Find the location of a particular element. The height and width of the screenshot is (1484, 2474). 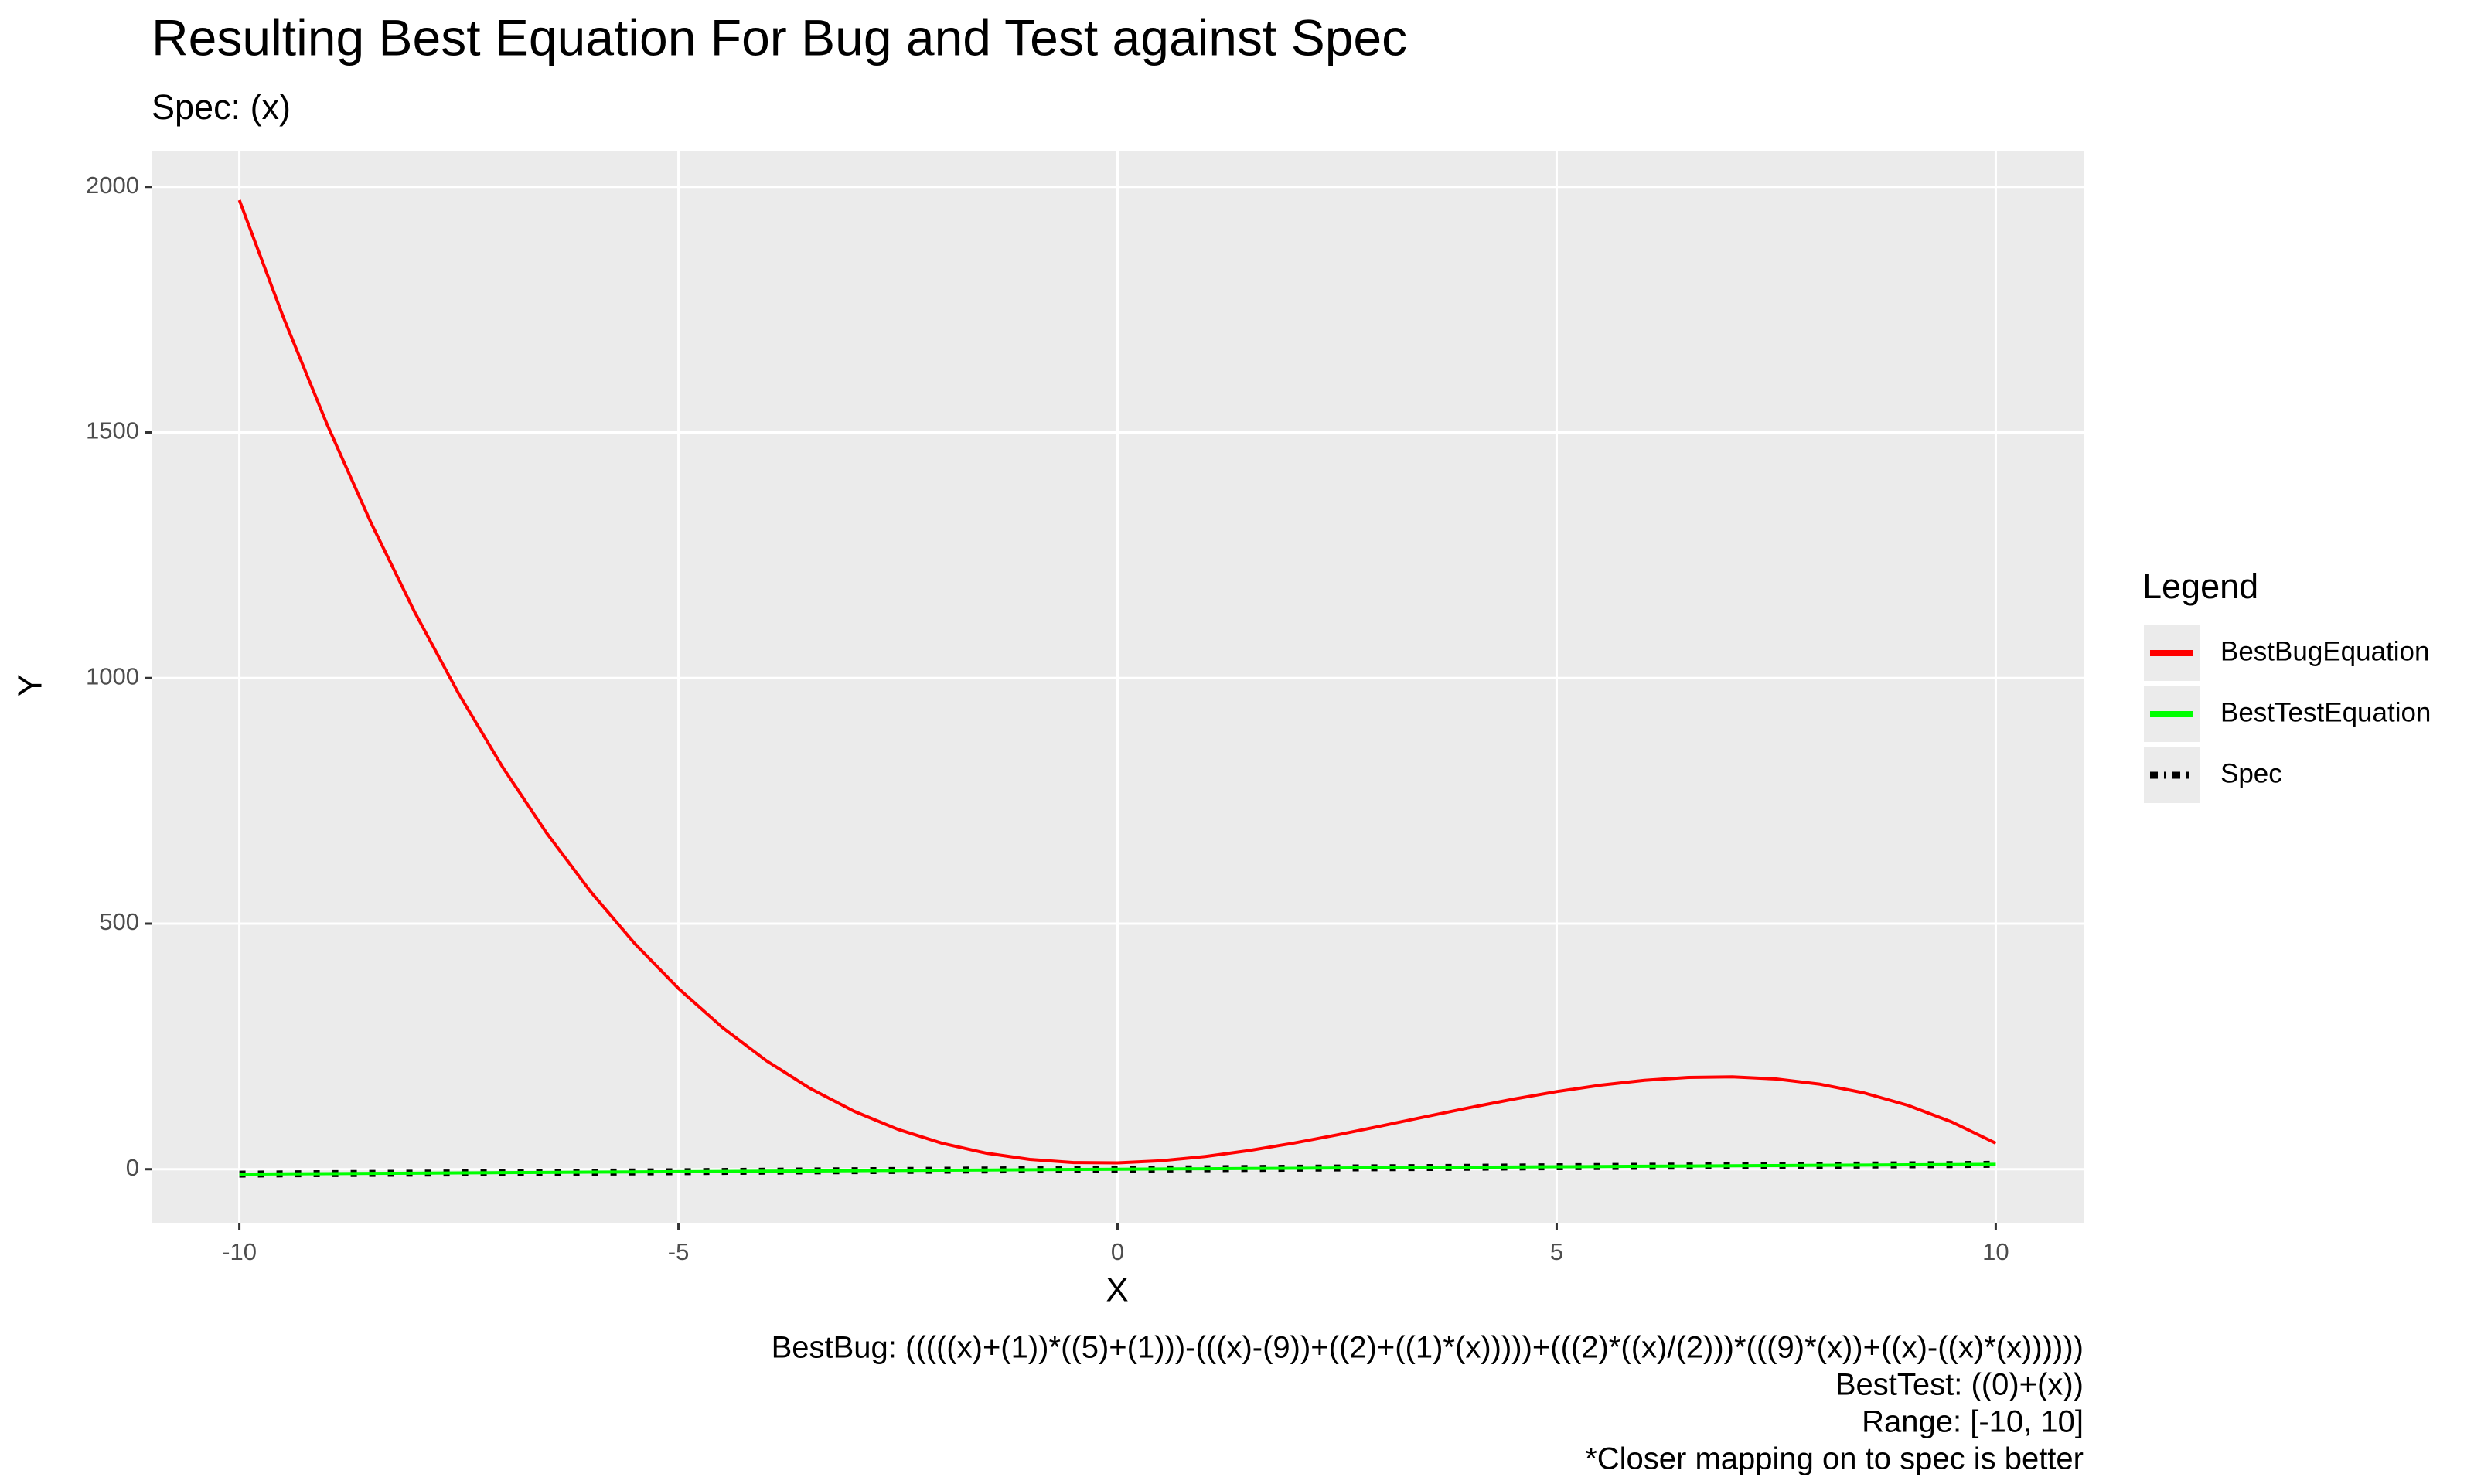

legend-label: Spec is located at coordinates (2251, 773).